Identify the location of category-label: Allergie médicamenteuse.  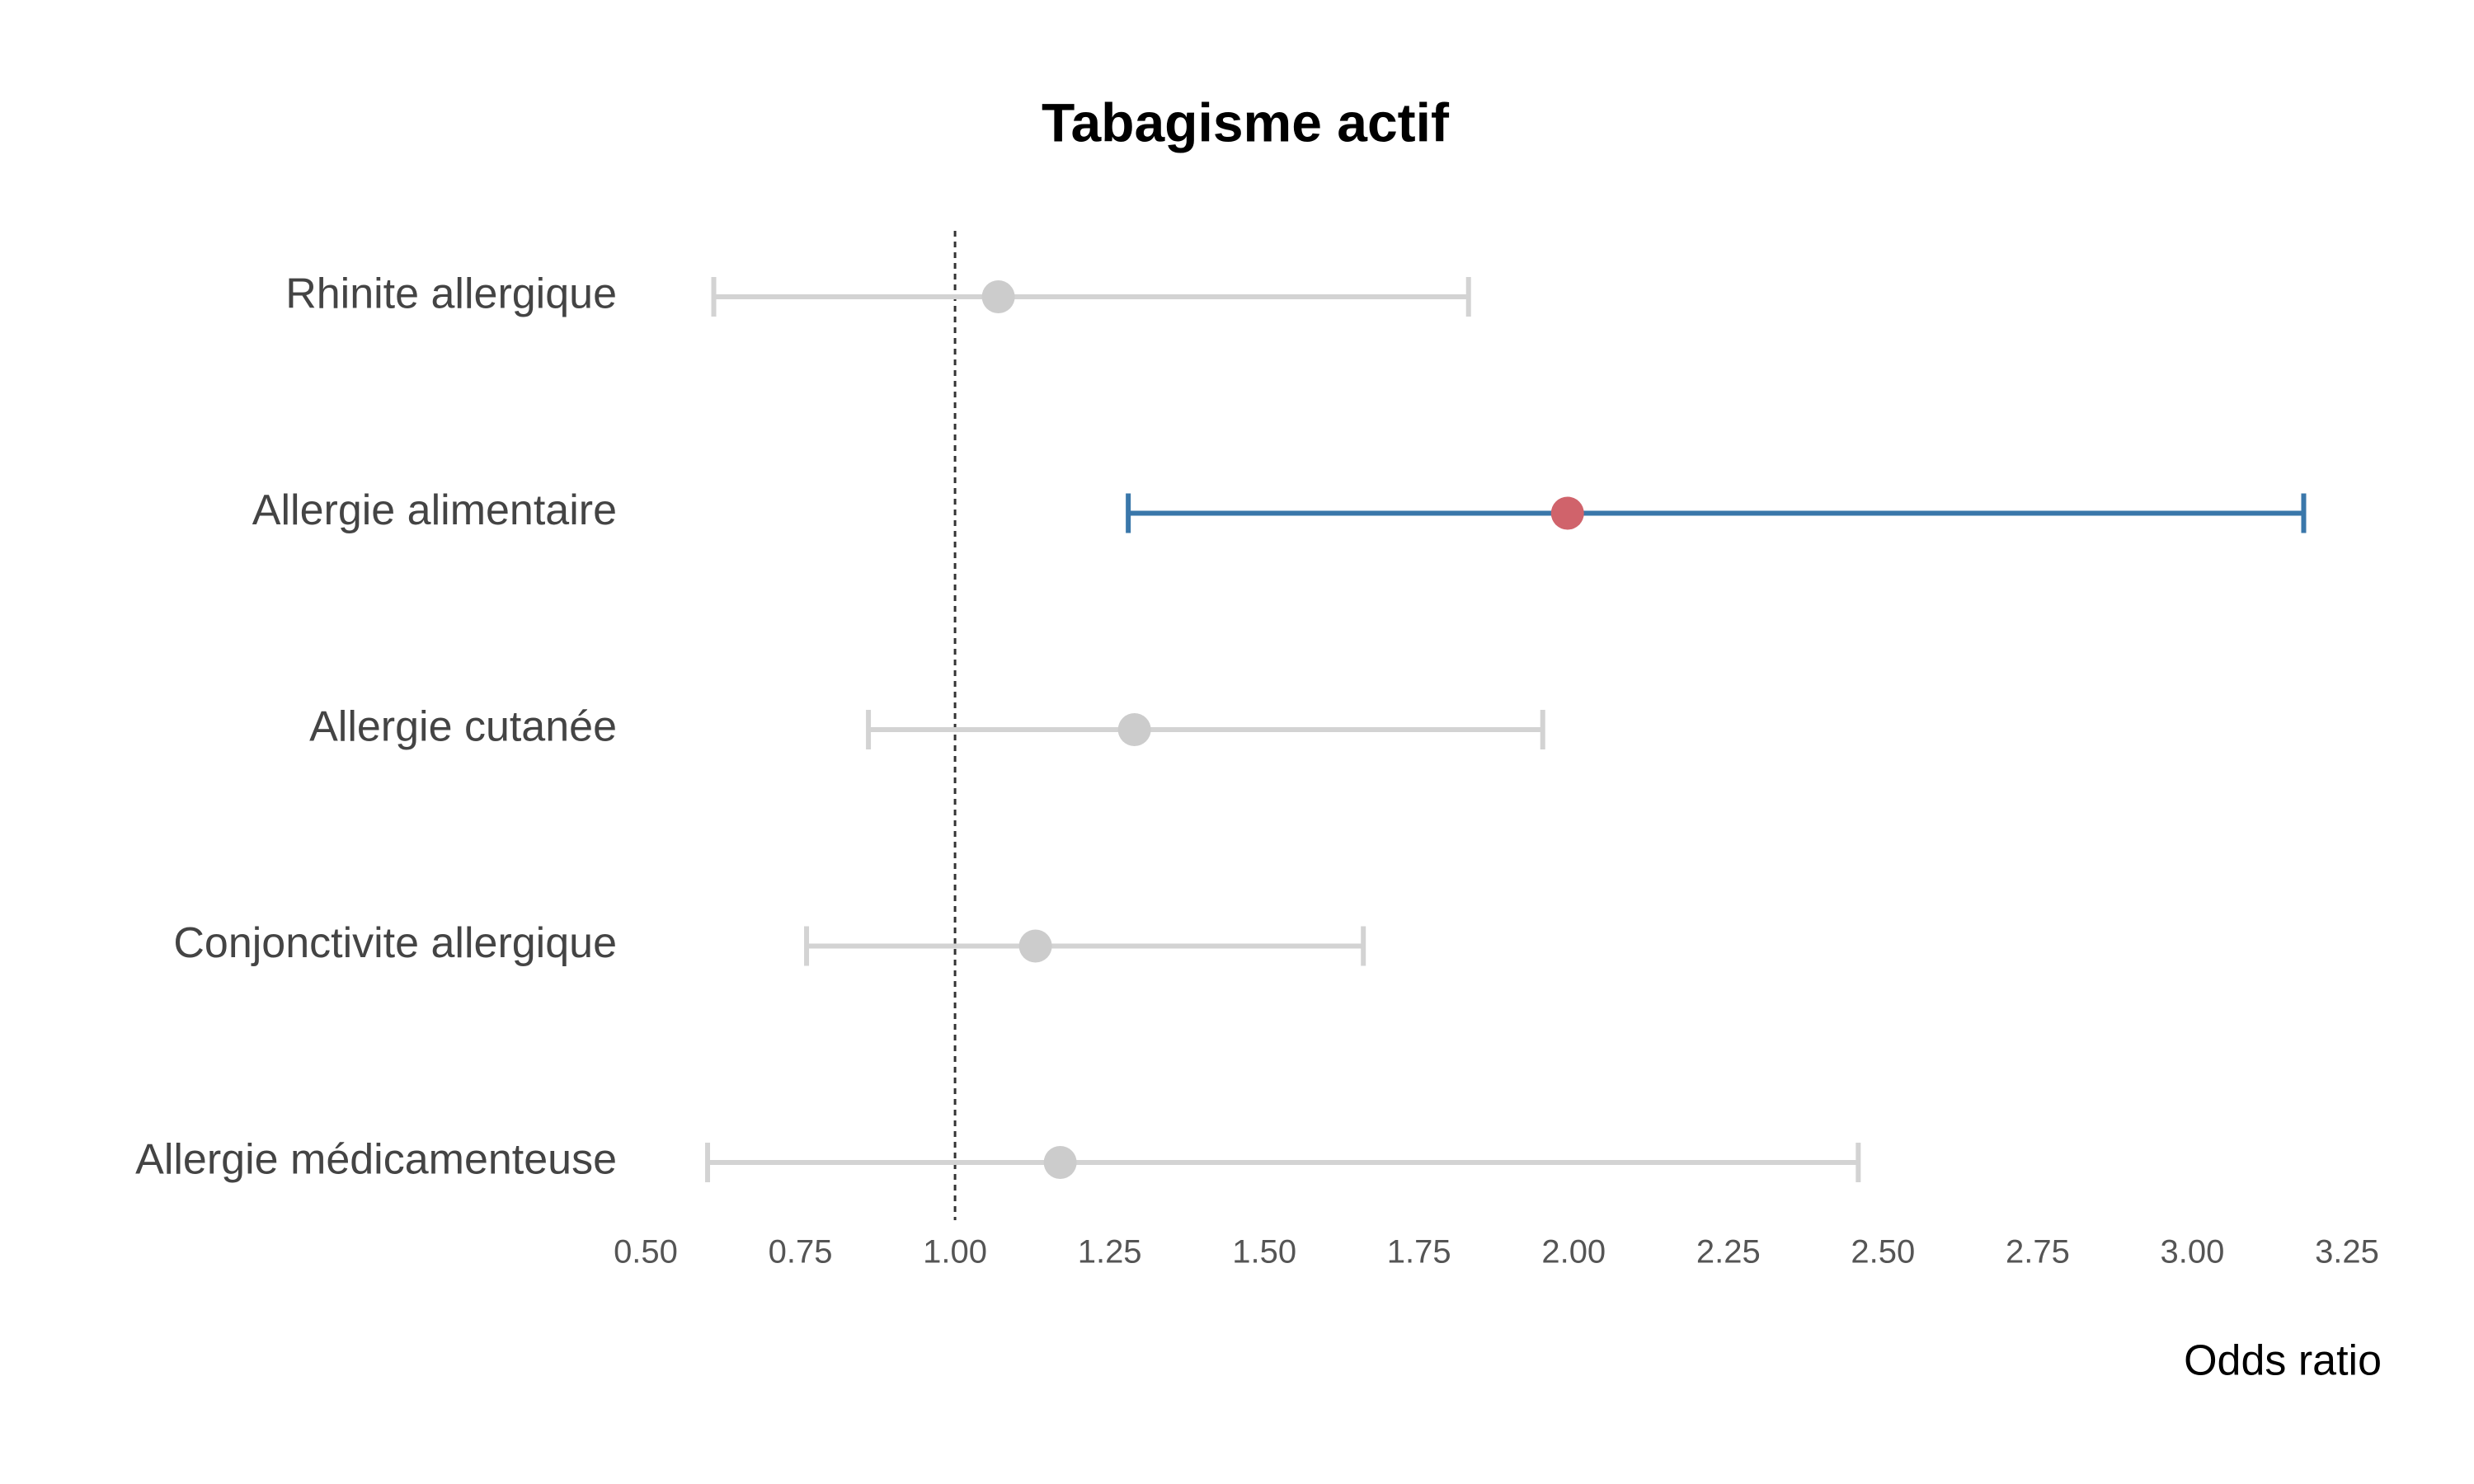
(376, 1160).